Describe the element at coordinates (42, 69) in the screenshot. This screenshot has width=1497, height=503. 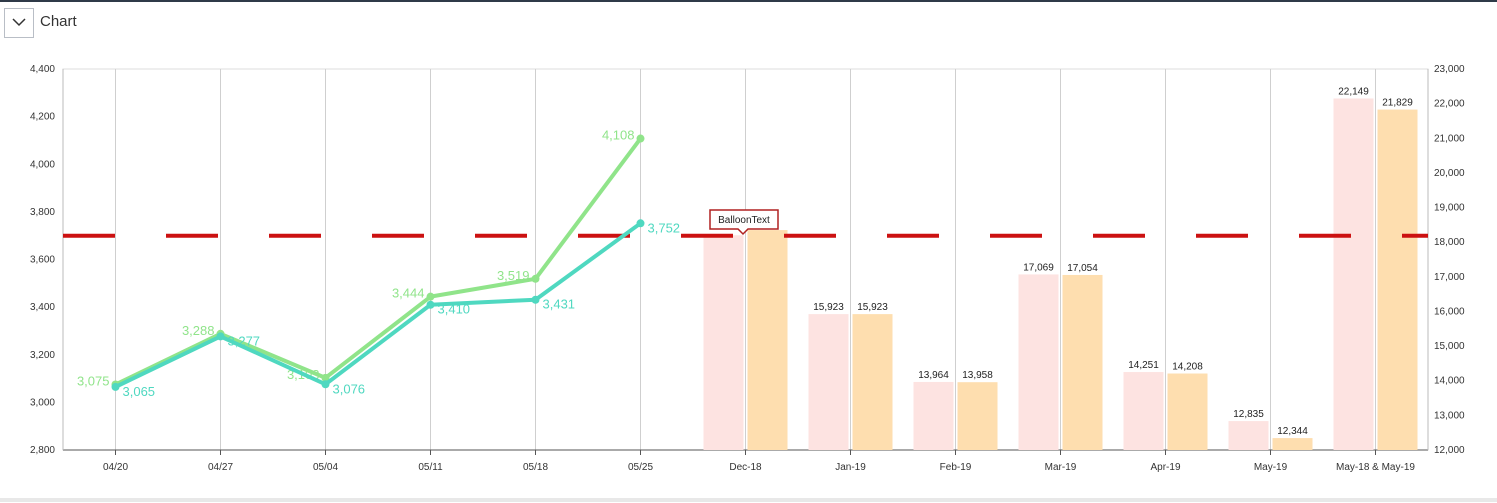
I see `y-tick-label-left: 4,400` at that location.